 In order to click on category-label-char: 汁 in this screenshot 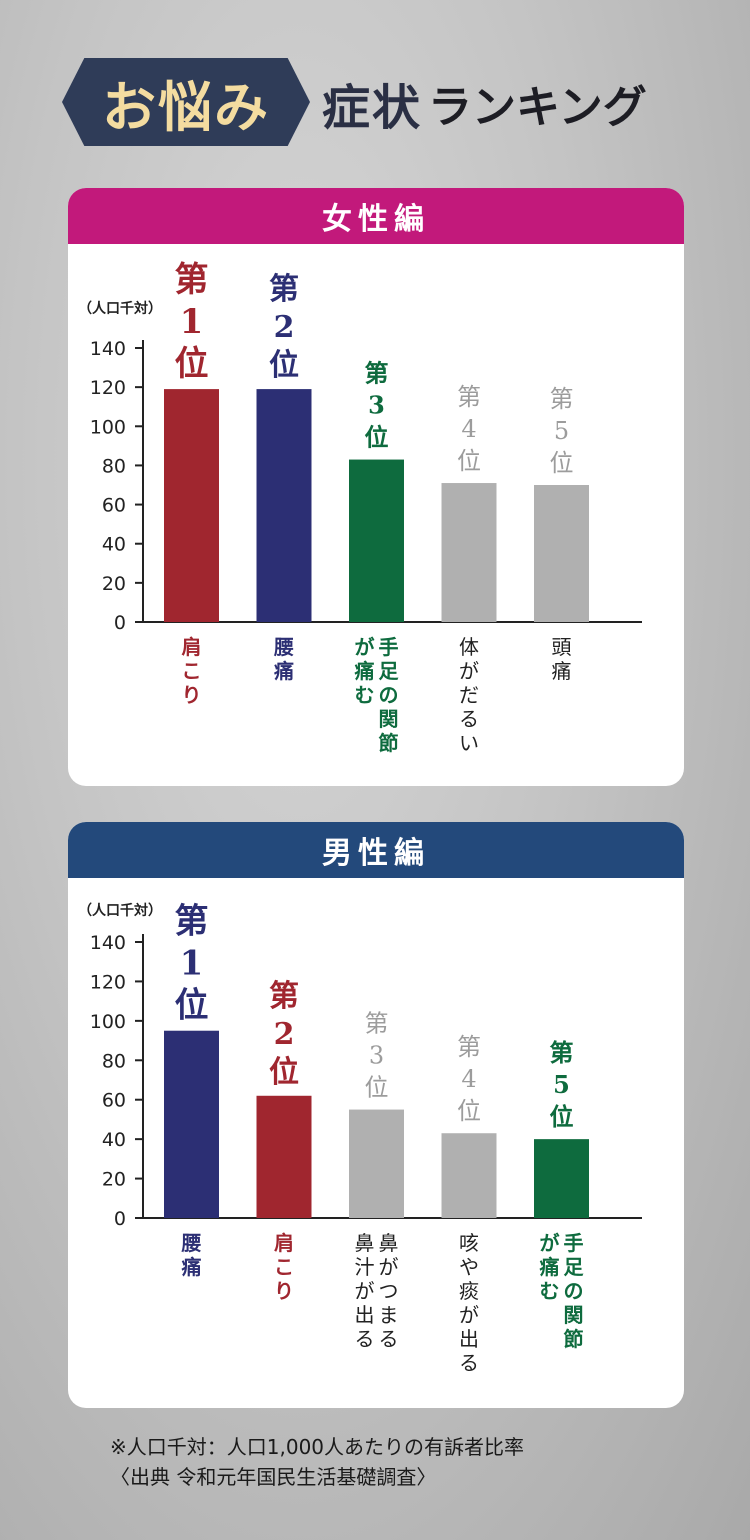, I will do `click(365, 1267)`.